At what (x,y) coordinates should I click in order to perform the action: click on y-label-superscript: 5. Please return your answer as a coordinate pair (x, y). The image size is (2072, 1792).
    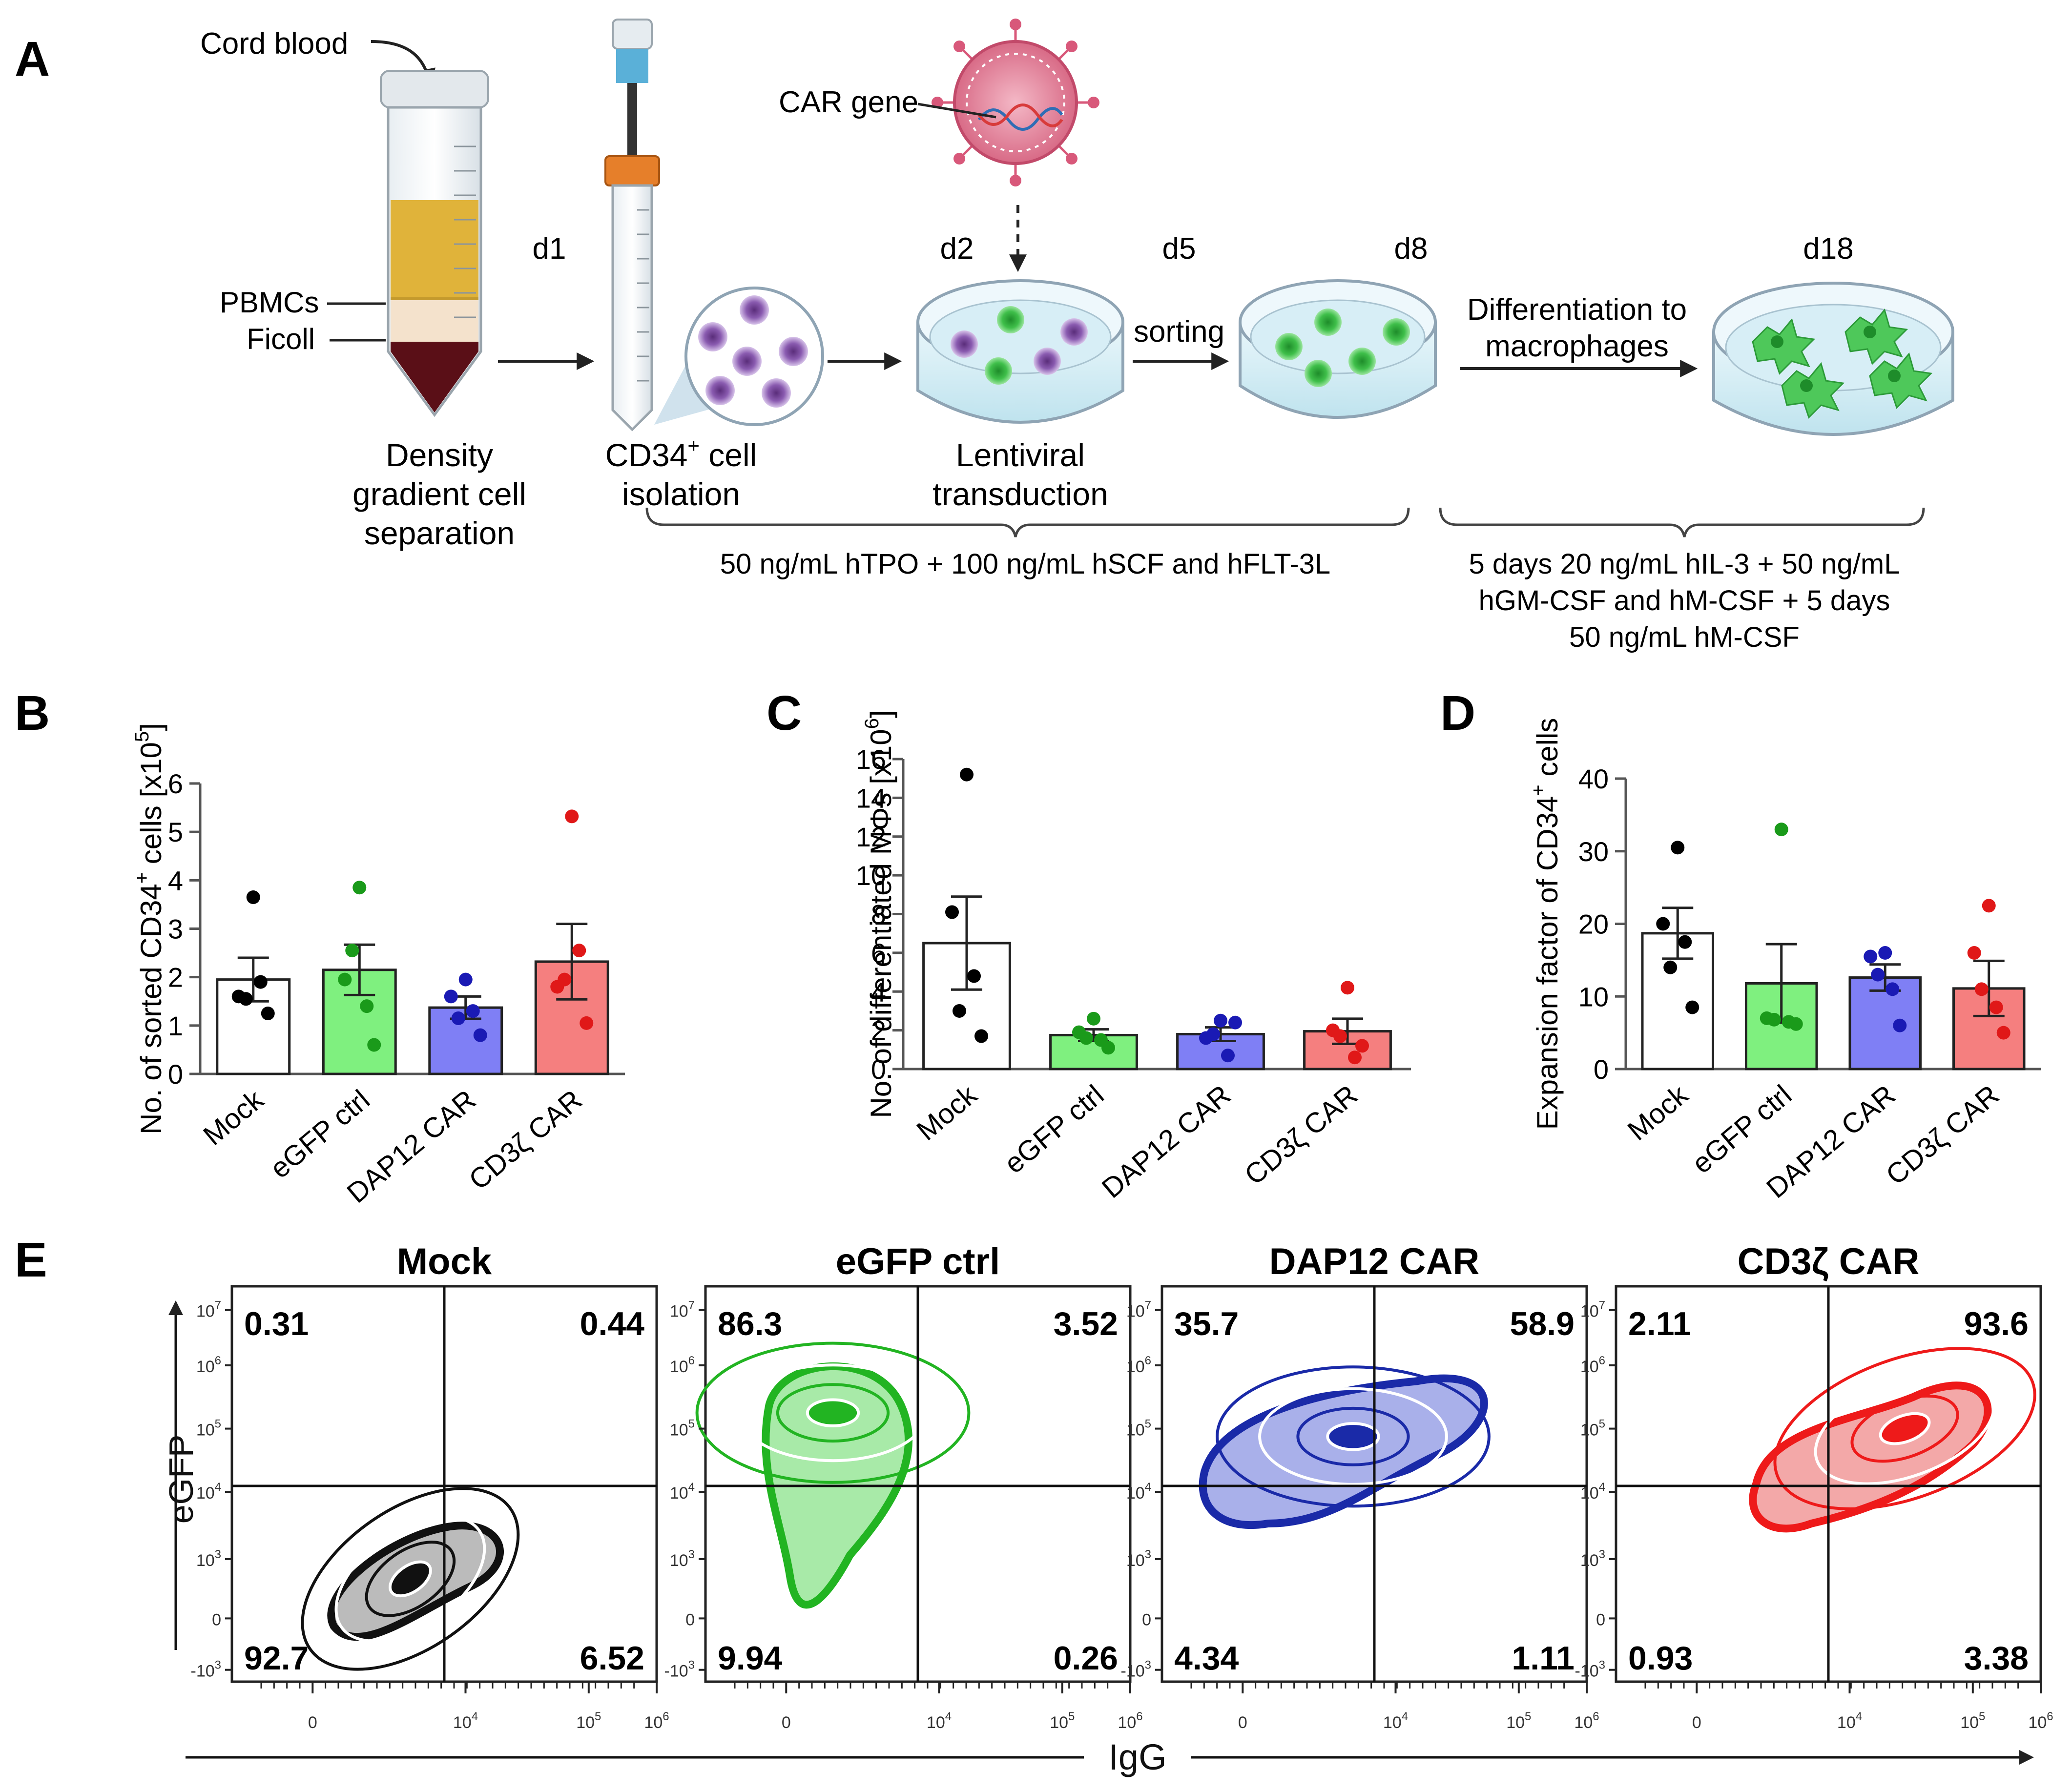
    Looking at the image, I should click on (142, 736).